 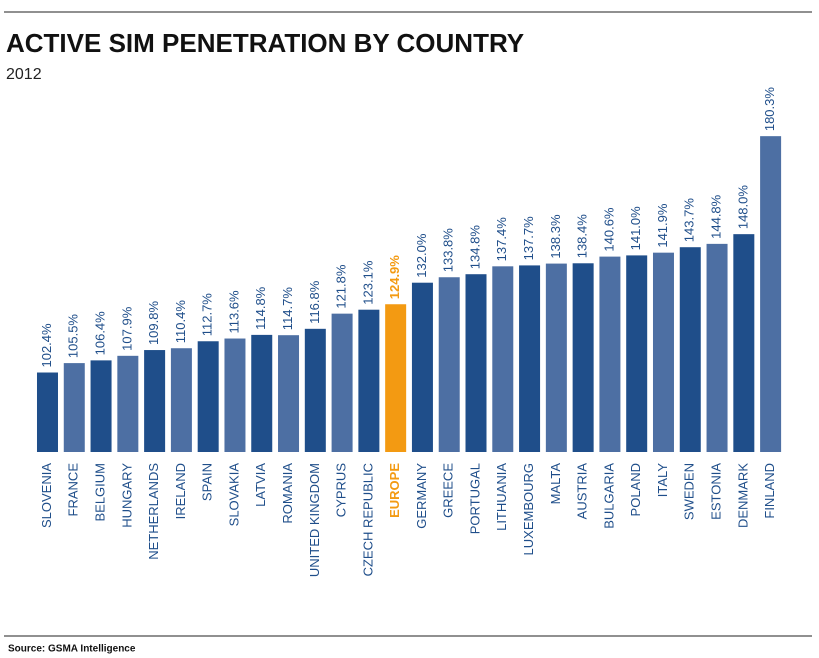 What do you see at coordinates (341, 490) in the screenshot?
I see `x-tick-label: CYPRUS` at bounding box center [341, 490].